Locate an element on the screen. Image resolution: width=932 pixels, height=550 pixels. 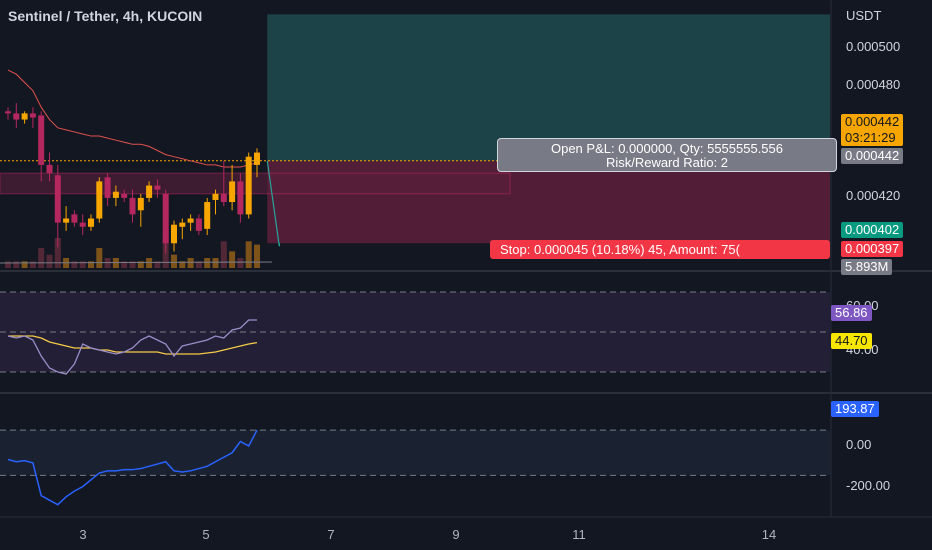
x-tick-label: 9 is located at coordinates (456, 534).